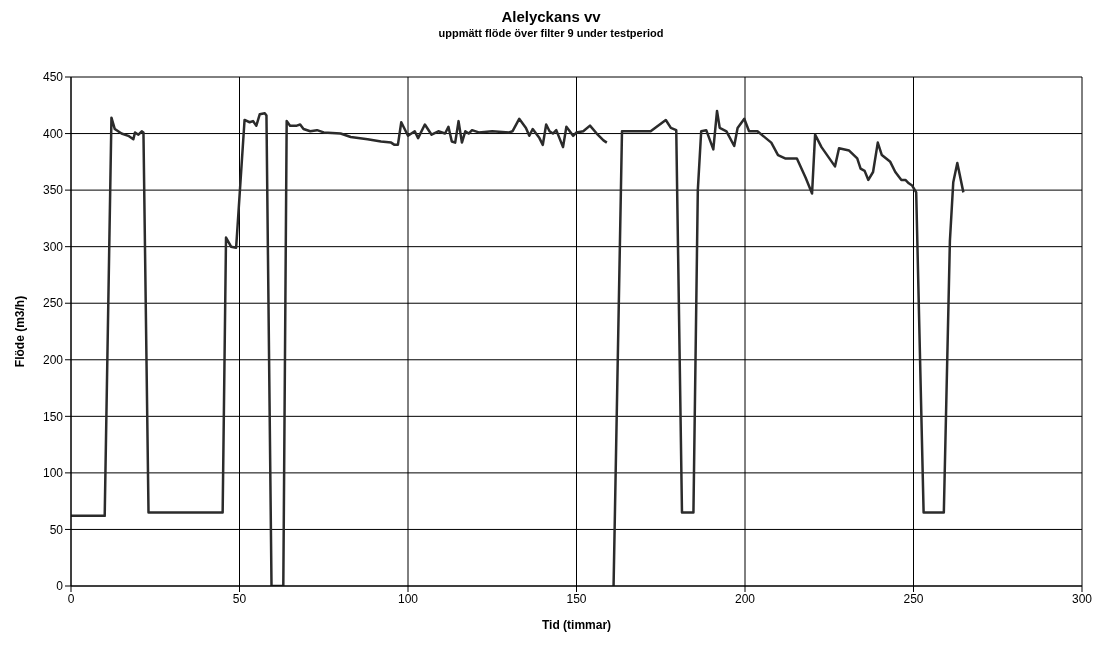  What do you see at coordinates (20, 331) in the screenshot?
I see `y-axis-title: Flöde (m3/h)` at bounding box center [20, 331].